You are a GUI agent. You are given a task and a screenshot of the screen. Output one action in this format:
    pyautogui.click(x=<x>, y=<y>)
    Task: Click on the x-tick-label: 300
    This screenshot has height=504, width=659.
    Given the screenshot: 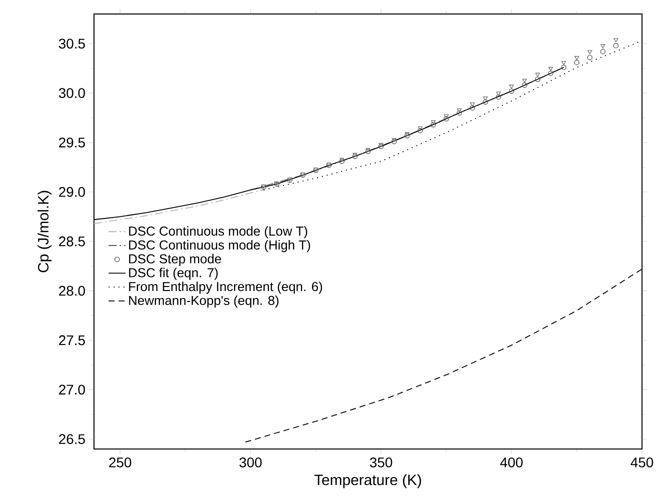 What is the action you would take?
    pyautogui.click(x=250, y=462)
    